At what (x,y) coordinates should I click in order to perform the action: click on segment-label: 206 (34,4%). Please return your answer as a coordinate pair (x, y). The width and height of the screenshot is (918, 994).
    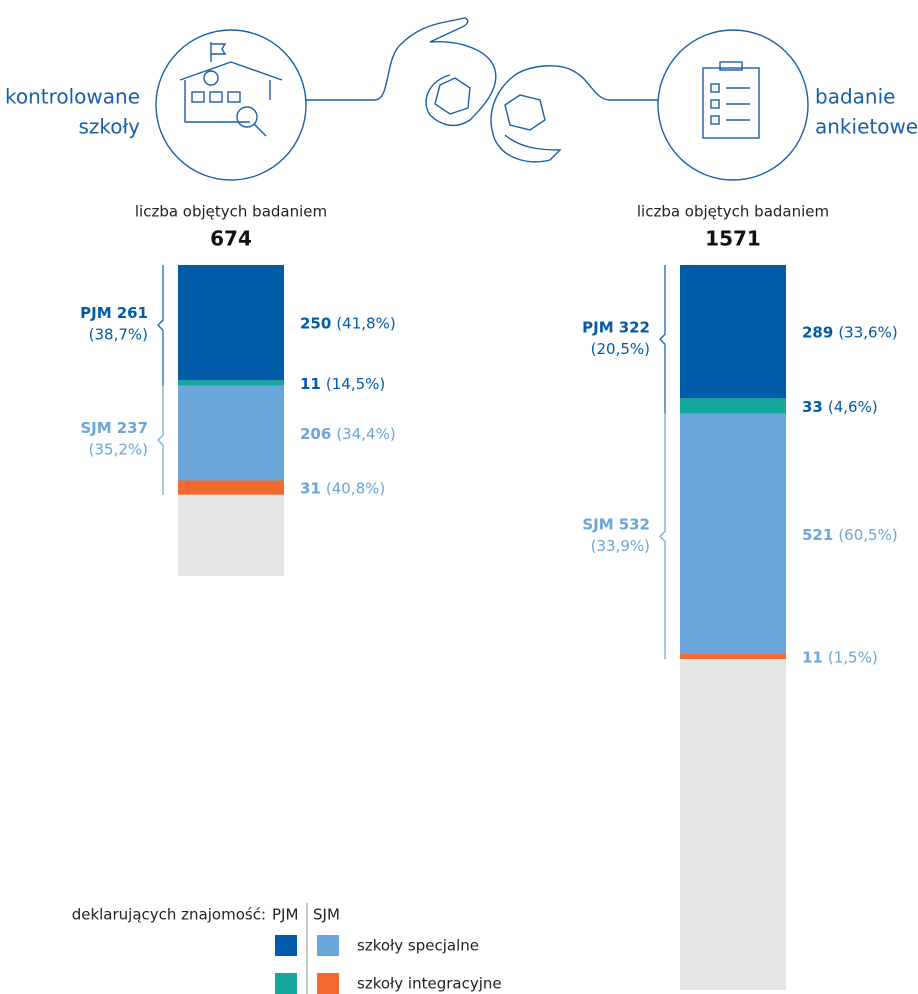
    Looking at the image, I should click on (348, 433).